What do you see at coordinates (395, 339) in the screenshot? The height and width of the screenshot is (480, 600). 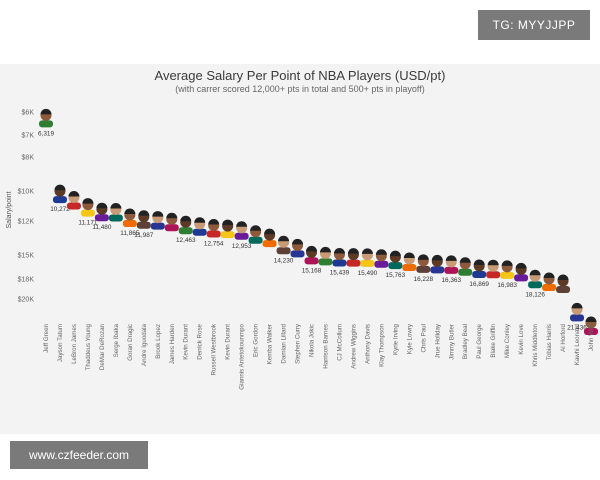 I see `x-tick-label: Kyrie Irving` at bounding box center [395, 339].